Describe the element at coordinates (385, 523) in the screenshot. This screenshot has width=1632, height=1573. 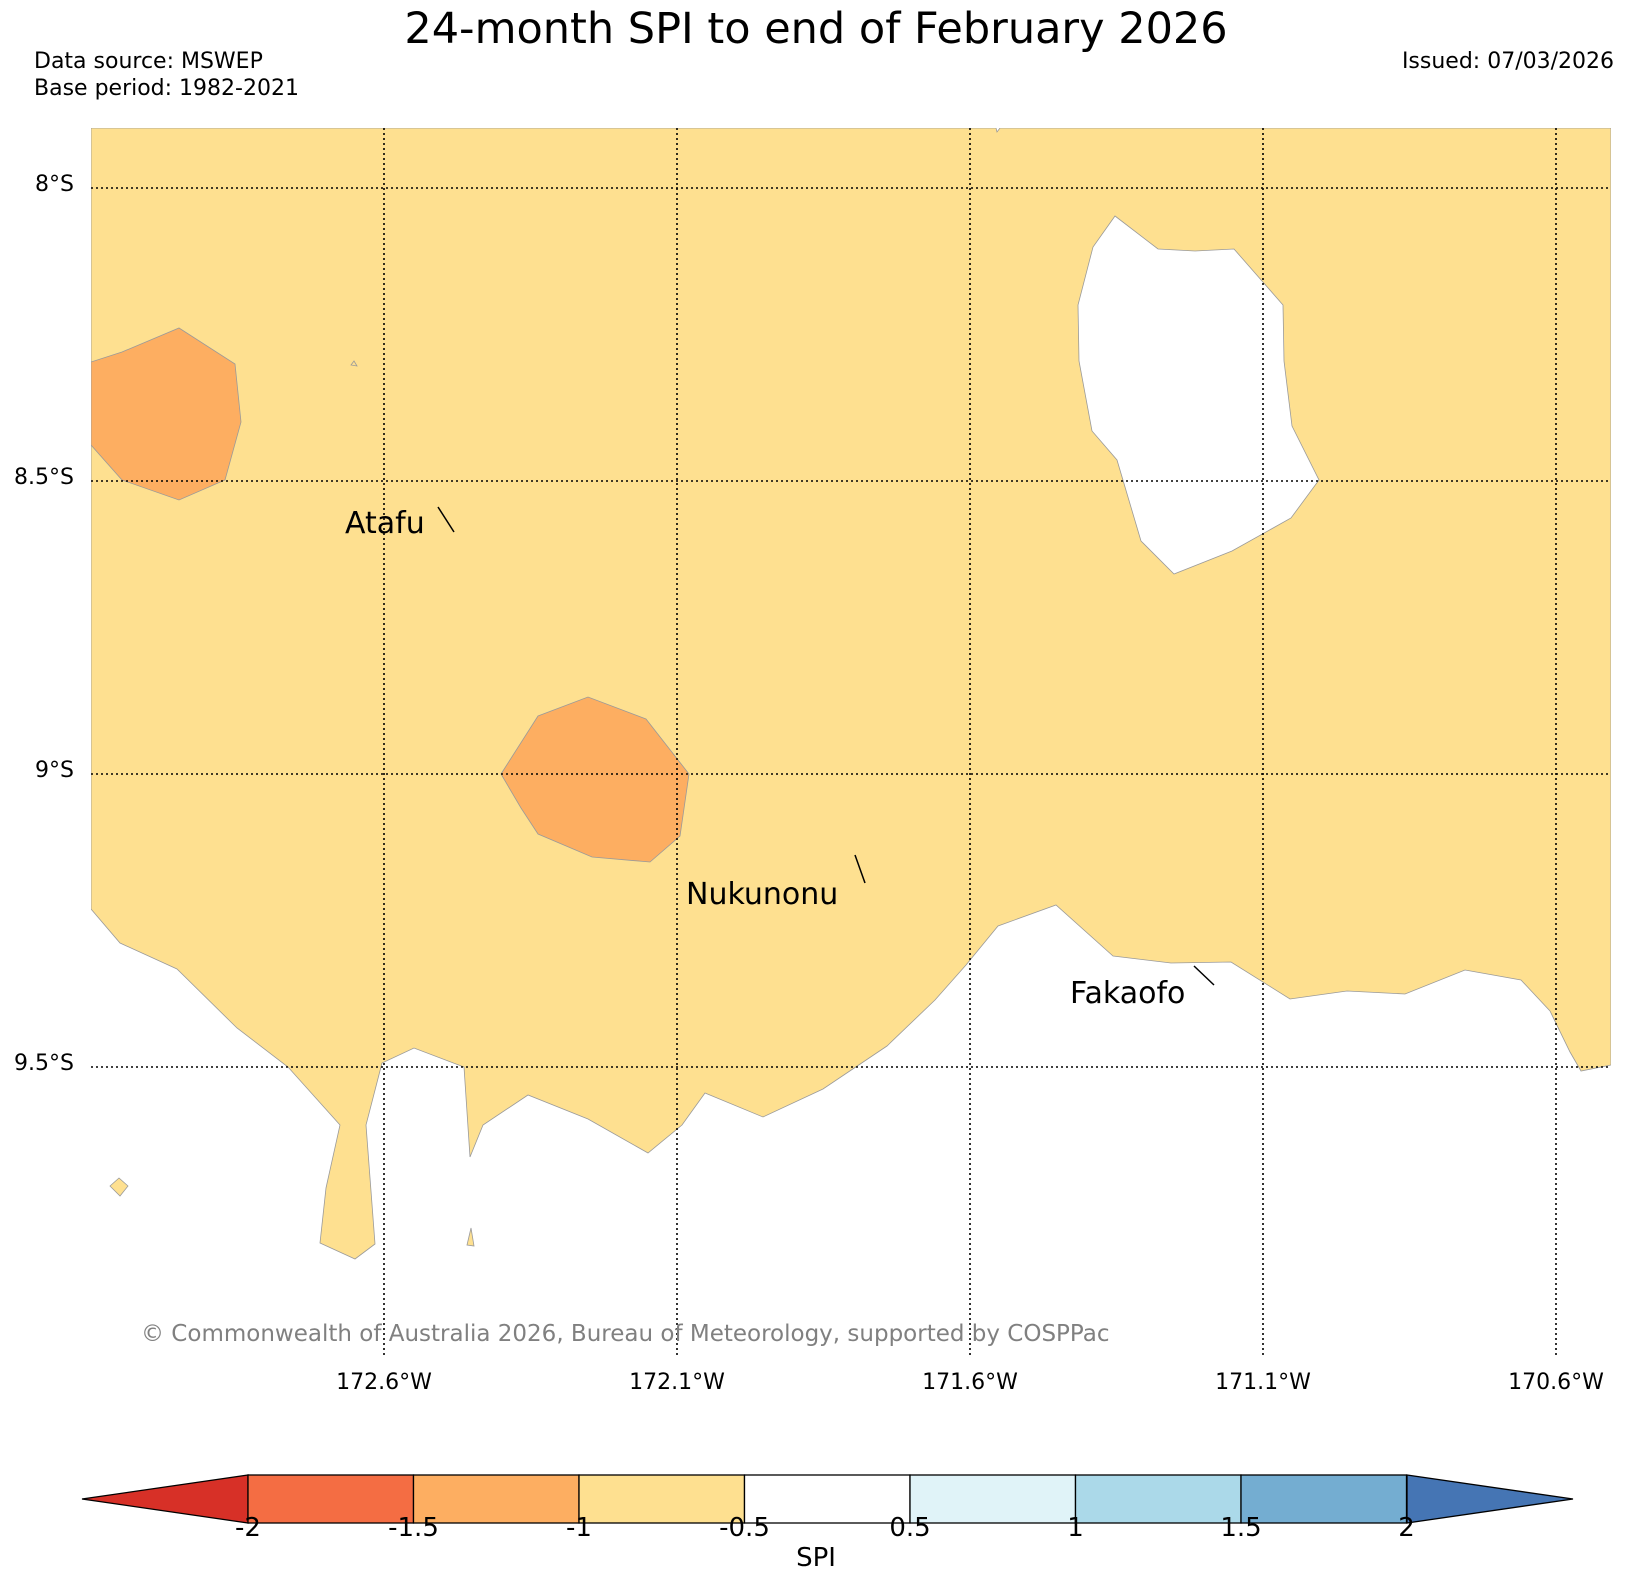
I see `place-label-atafu: Atafu` at that location.